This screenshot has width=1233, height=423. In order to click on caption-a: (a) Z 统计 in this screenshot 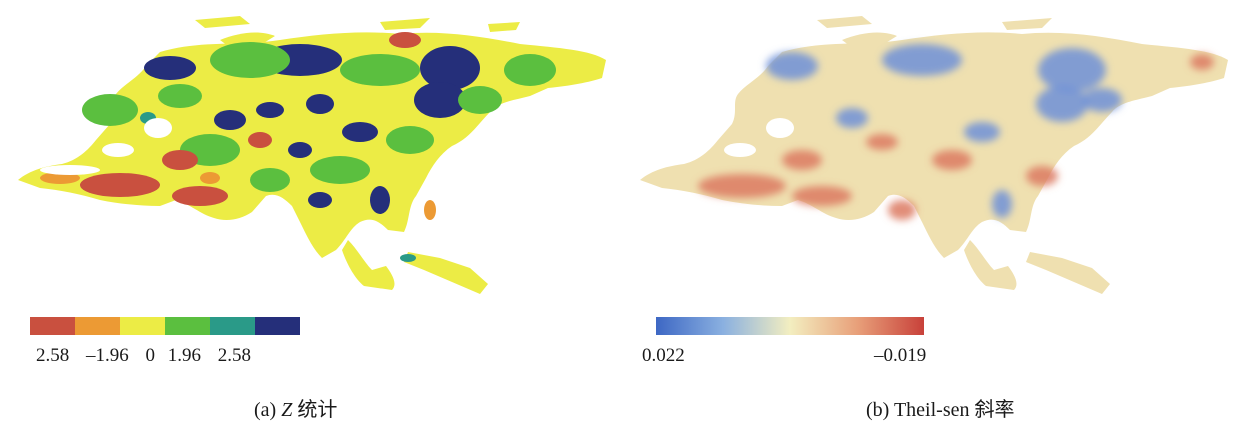, I will do `click(295, 407)`.